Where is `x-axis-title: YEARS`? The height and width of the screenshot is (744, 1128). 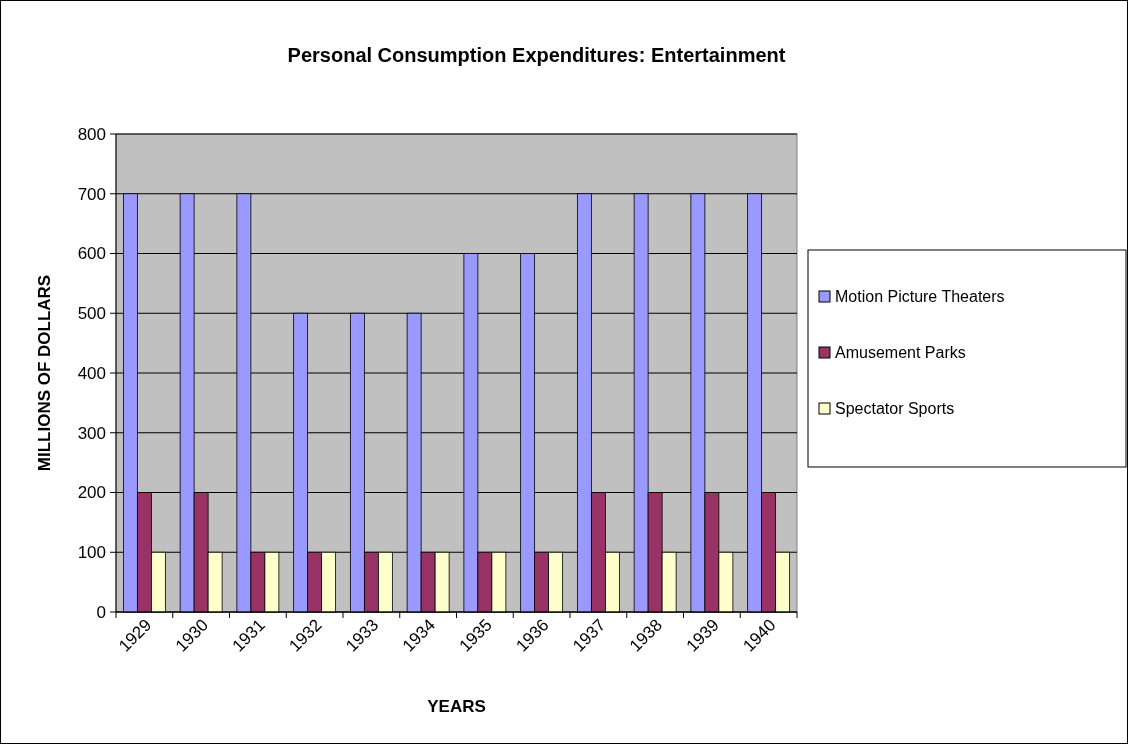
x-axis-title: YEARS is located at coordinates (456, 706).